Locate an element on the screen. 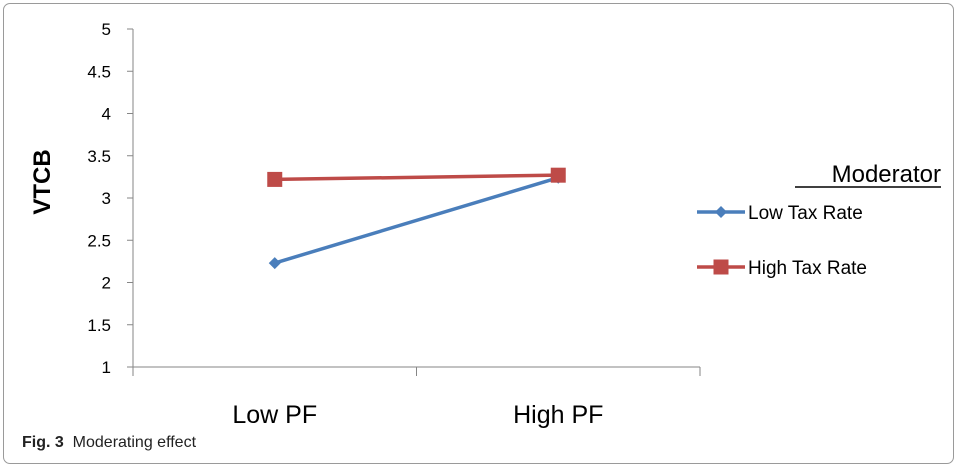 The image size is (957, 467). legend-title: Moderator is located at coordinates (886, 174).